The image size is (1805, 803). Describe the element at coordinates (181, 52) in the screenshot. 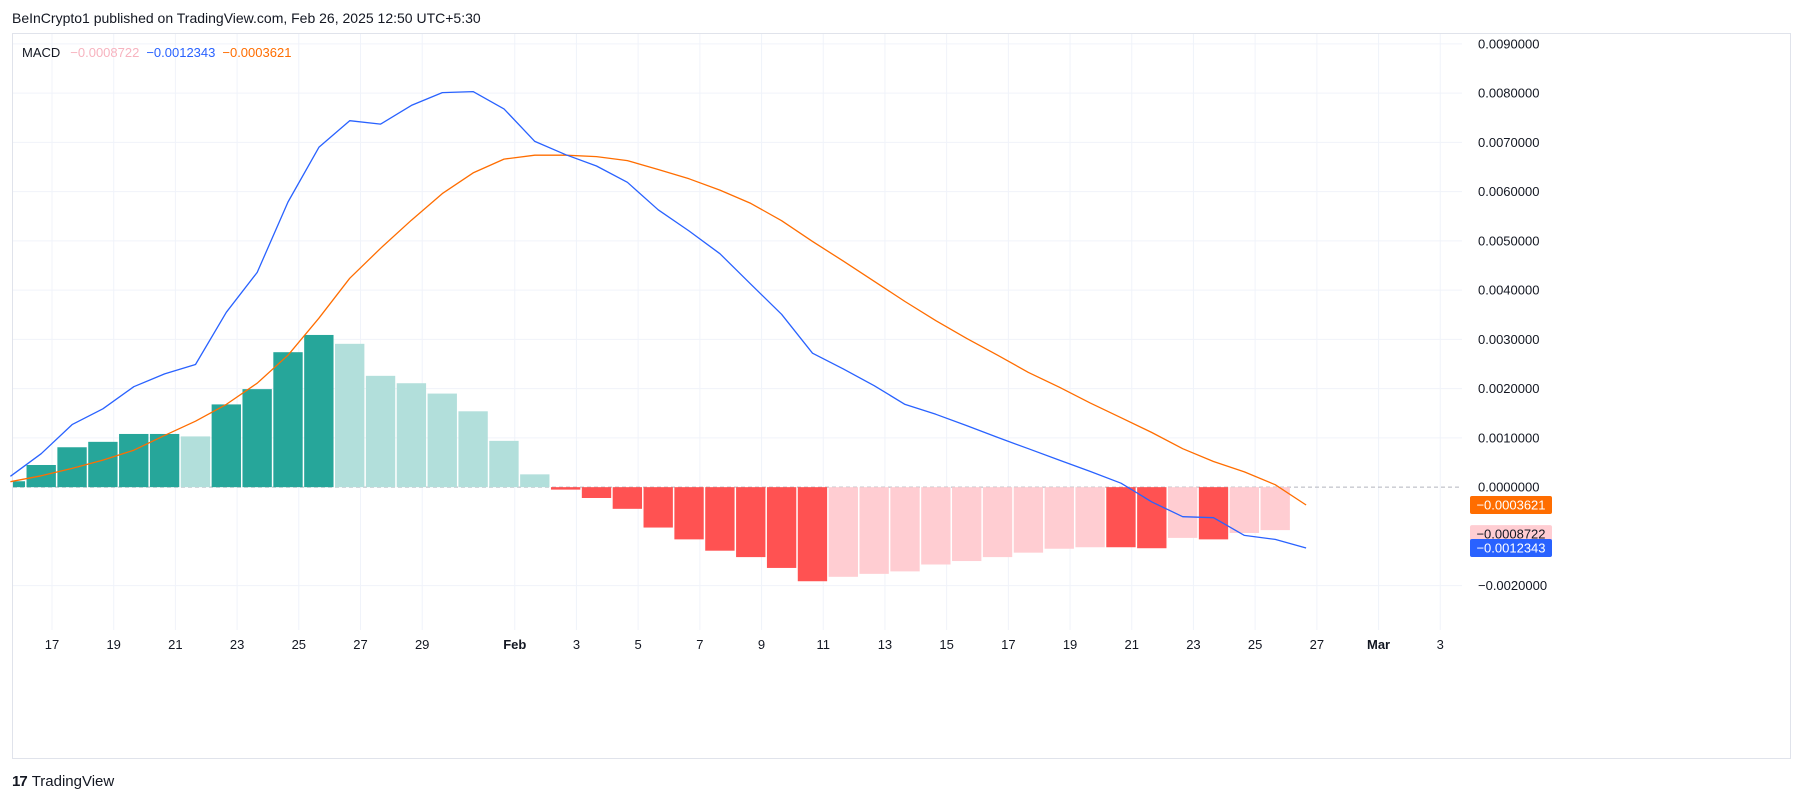

I see `legend-macd-value: −0.0012343` at that location.